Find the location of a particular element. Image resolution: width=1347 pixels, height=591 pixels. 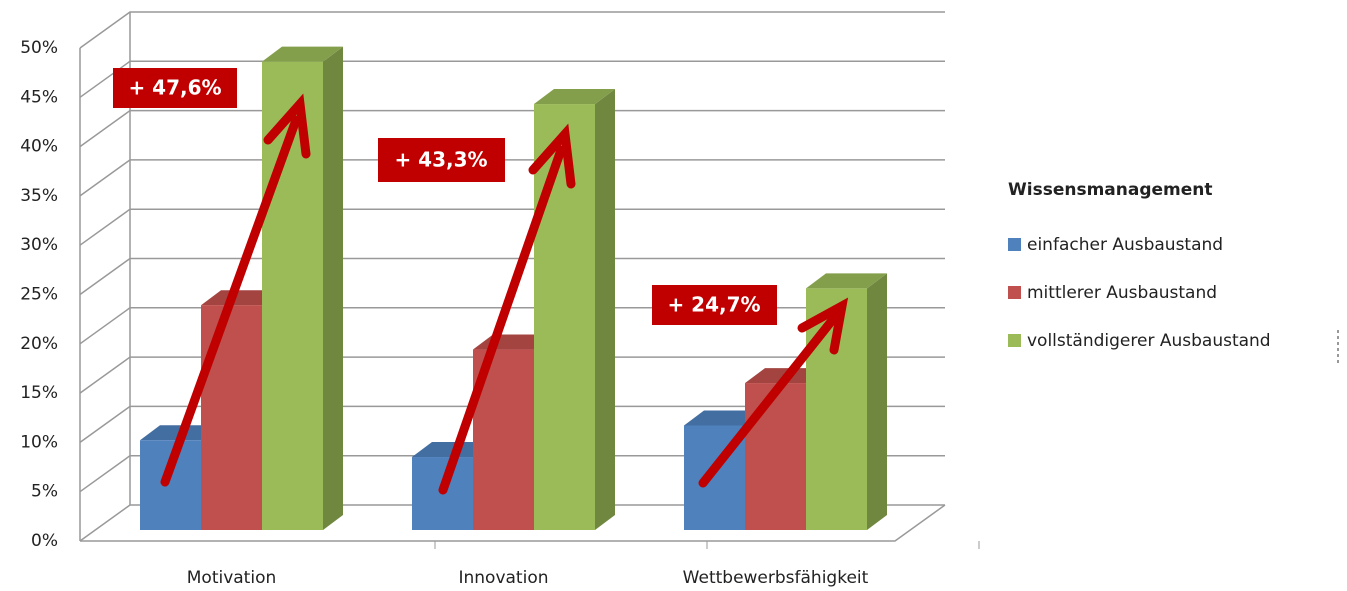

legend-title: Wissensmanagement is located at coordinates (1110, 190).